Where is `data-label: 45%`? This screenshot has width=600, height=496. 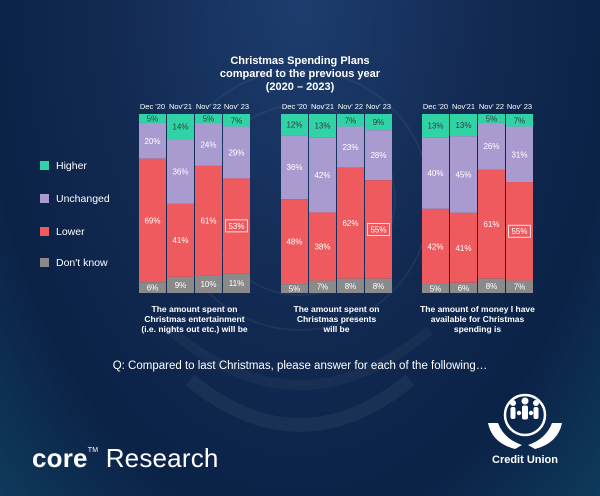
data-label: 45% is located at coordinates (463, 175).